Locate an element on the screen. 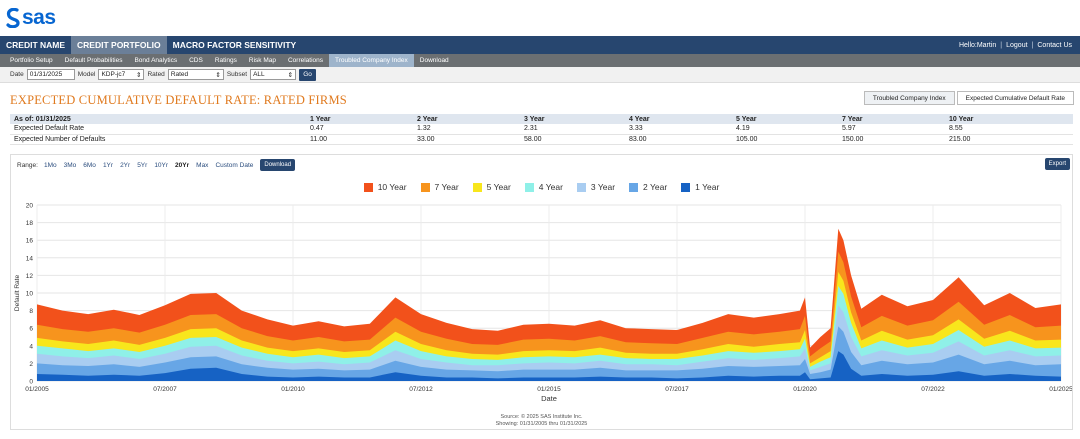  y-tick-label: 16 is located at coordinates (30, 241).